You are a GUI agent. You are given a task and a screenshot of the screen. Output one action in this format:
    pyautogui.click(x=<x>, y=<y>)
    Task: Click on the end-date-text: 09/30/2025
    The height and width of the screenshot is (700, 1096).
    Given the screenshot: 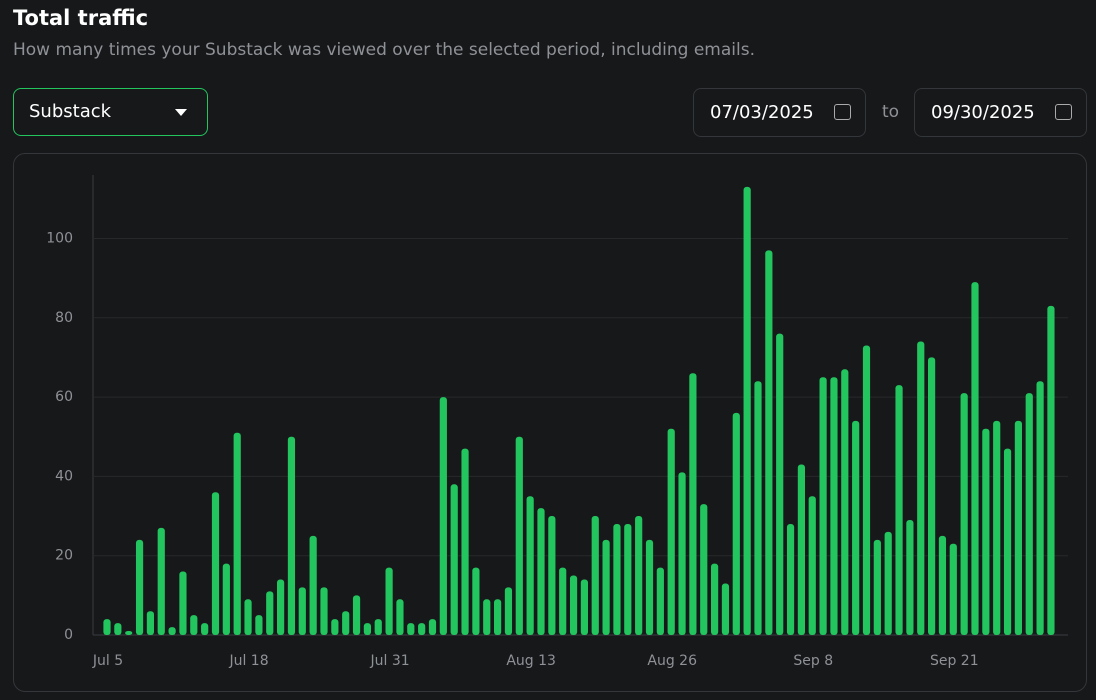 What is the action you would take?
    pyautogui.click(x=983, y=112)
    